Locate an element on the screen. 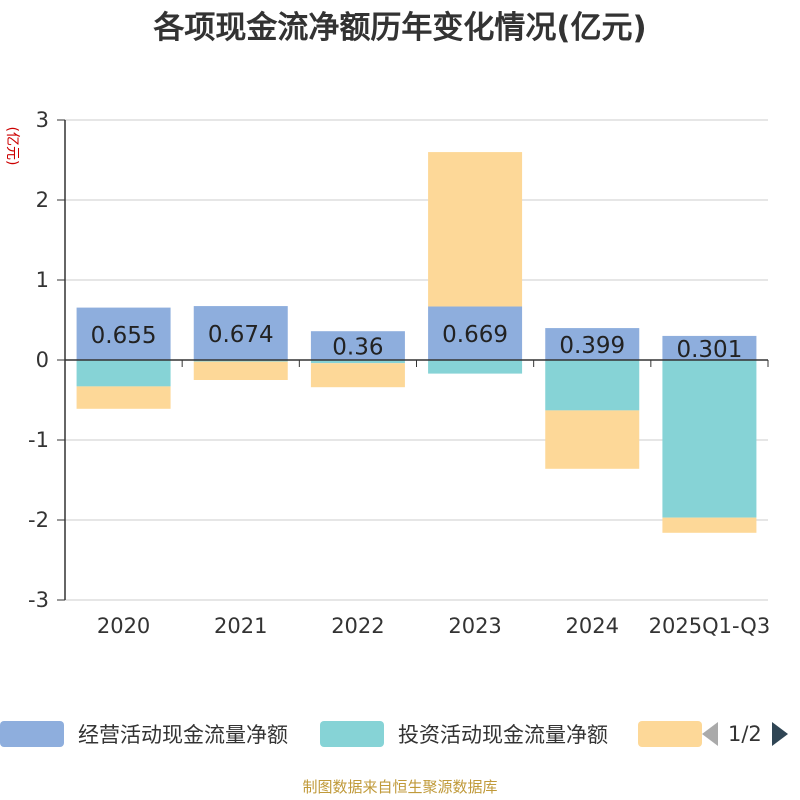  legend-item-third is located at coordinates (677, 734).